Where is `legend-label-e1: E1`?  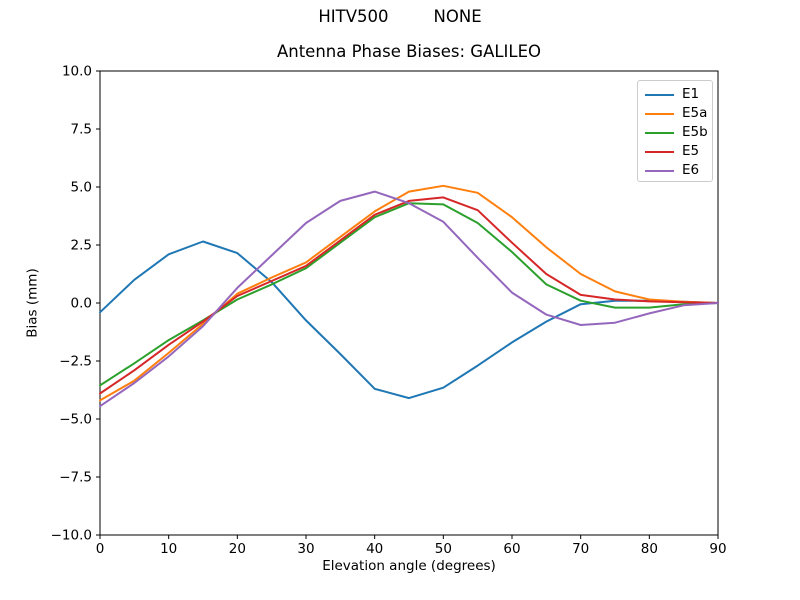 legend-label-e1: E1 is located at coordinates (691, 93).